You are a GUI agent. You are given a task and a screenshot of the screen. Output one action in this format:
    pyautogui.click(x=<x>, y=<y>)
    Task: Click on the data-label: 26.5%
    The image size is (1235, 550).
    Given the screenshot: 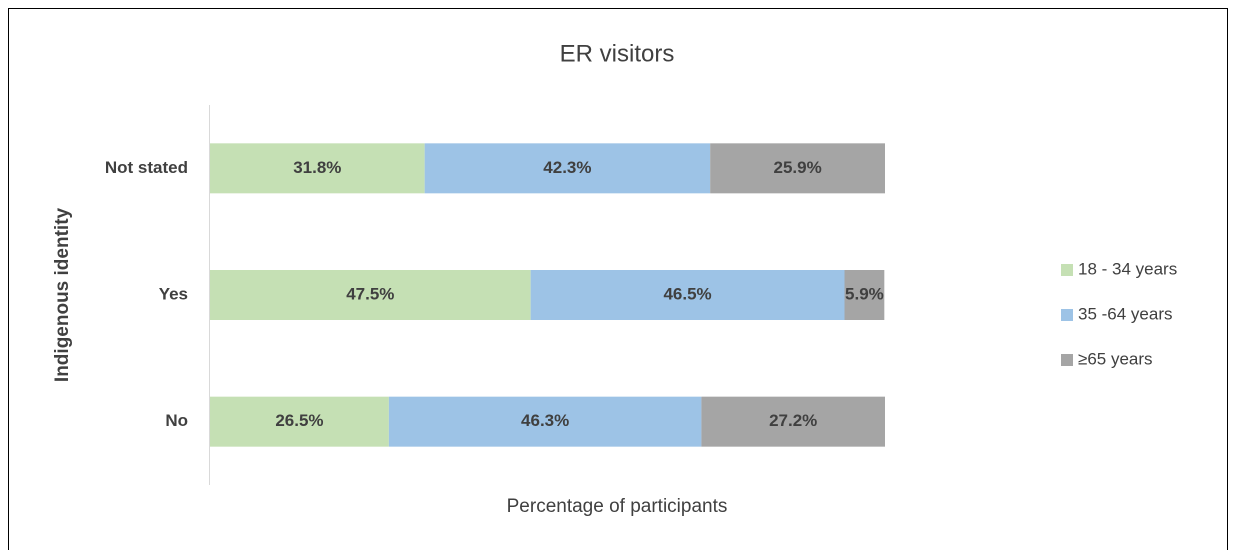 What is the action you would take?
    pyautogui.click(x=299, y=420)
    